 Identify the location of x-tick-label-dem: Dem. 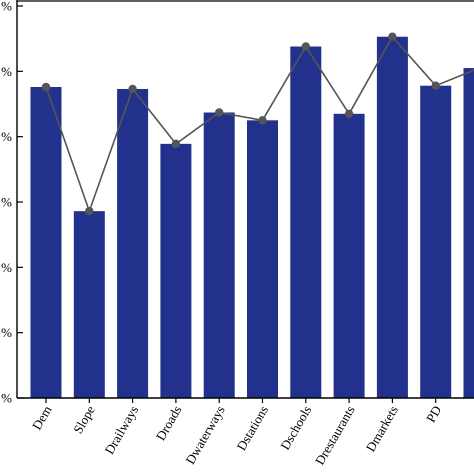
(42, 417).